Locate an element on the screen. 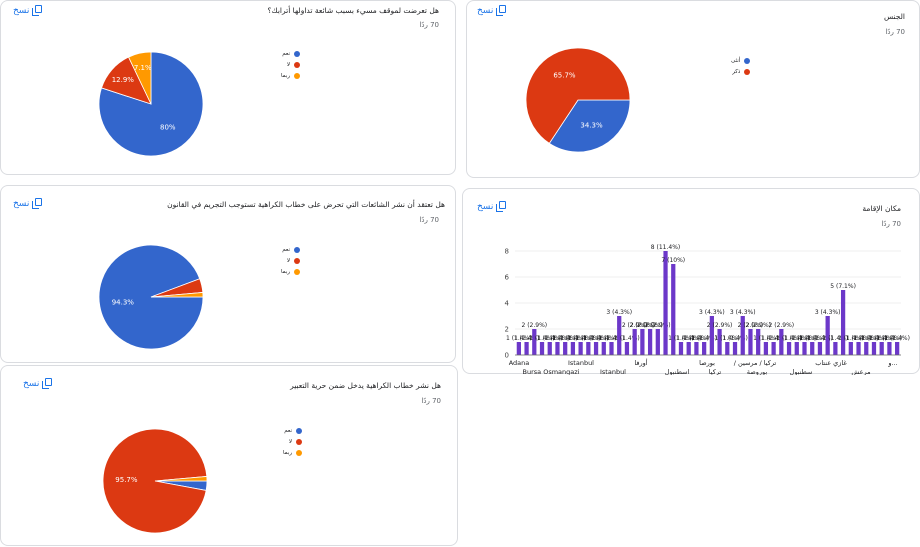 The height and width of the screenshot is (547, 920). legend-item: لا is located at coordinates (291, 64).